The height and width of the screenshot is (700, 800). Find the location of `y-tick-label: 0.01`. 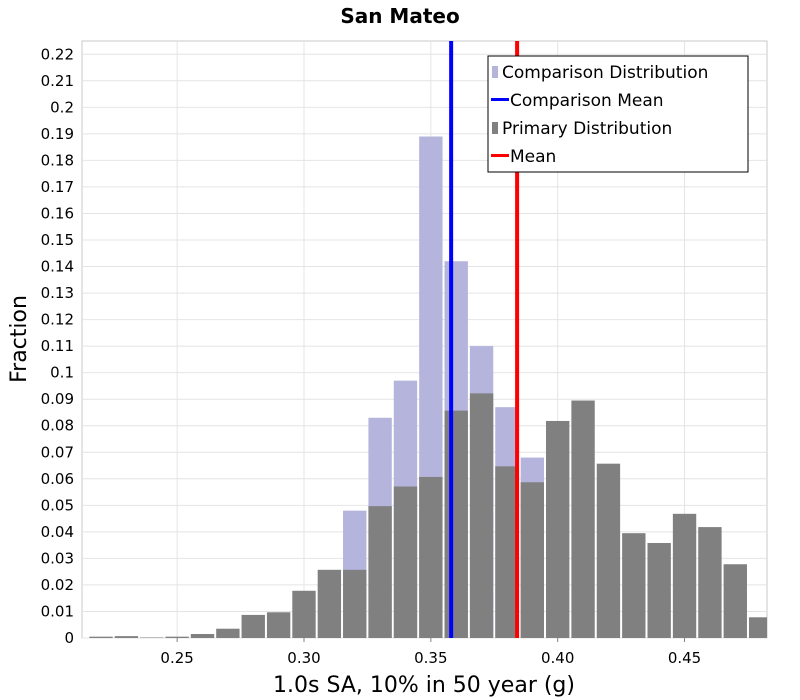

y-tick-label: 0.01 is located at coordinates (57, 611).